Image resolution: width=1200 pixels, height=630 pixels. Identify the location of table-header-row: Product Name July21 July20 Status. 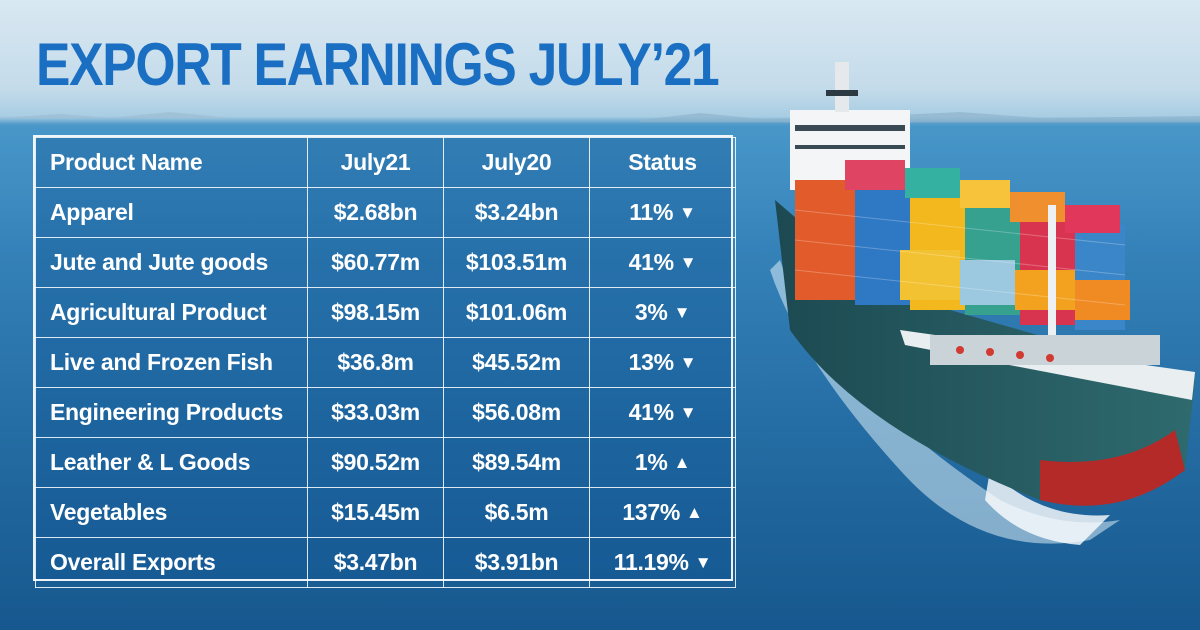
(385, 162).